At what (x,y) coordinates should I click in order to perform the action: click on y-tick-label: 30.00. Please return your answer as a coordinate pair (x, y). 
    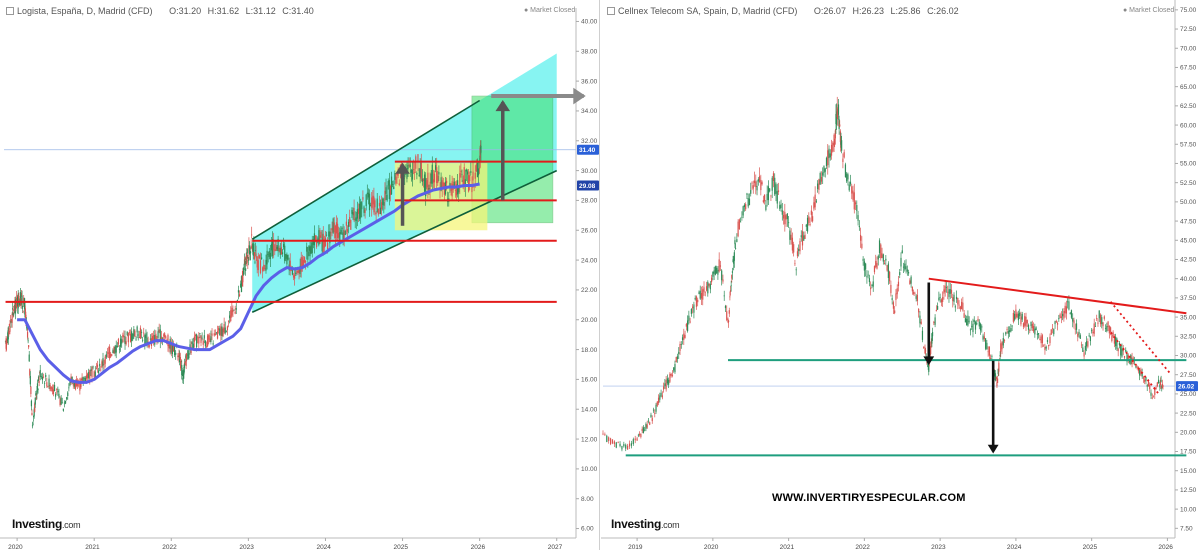
    Looking at the image, I should click on (589, 171).